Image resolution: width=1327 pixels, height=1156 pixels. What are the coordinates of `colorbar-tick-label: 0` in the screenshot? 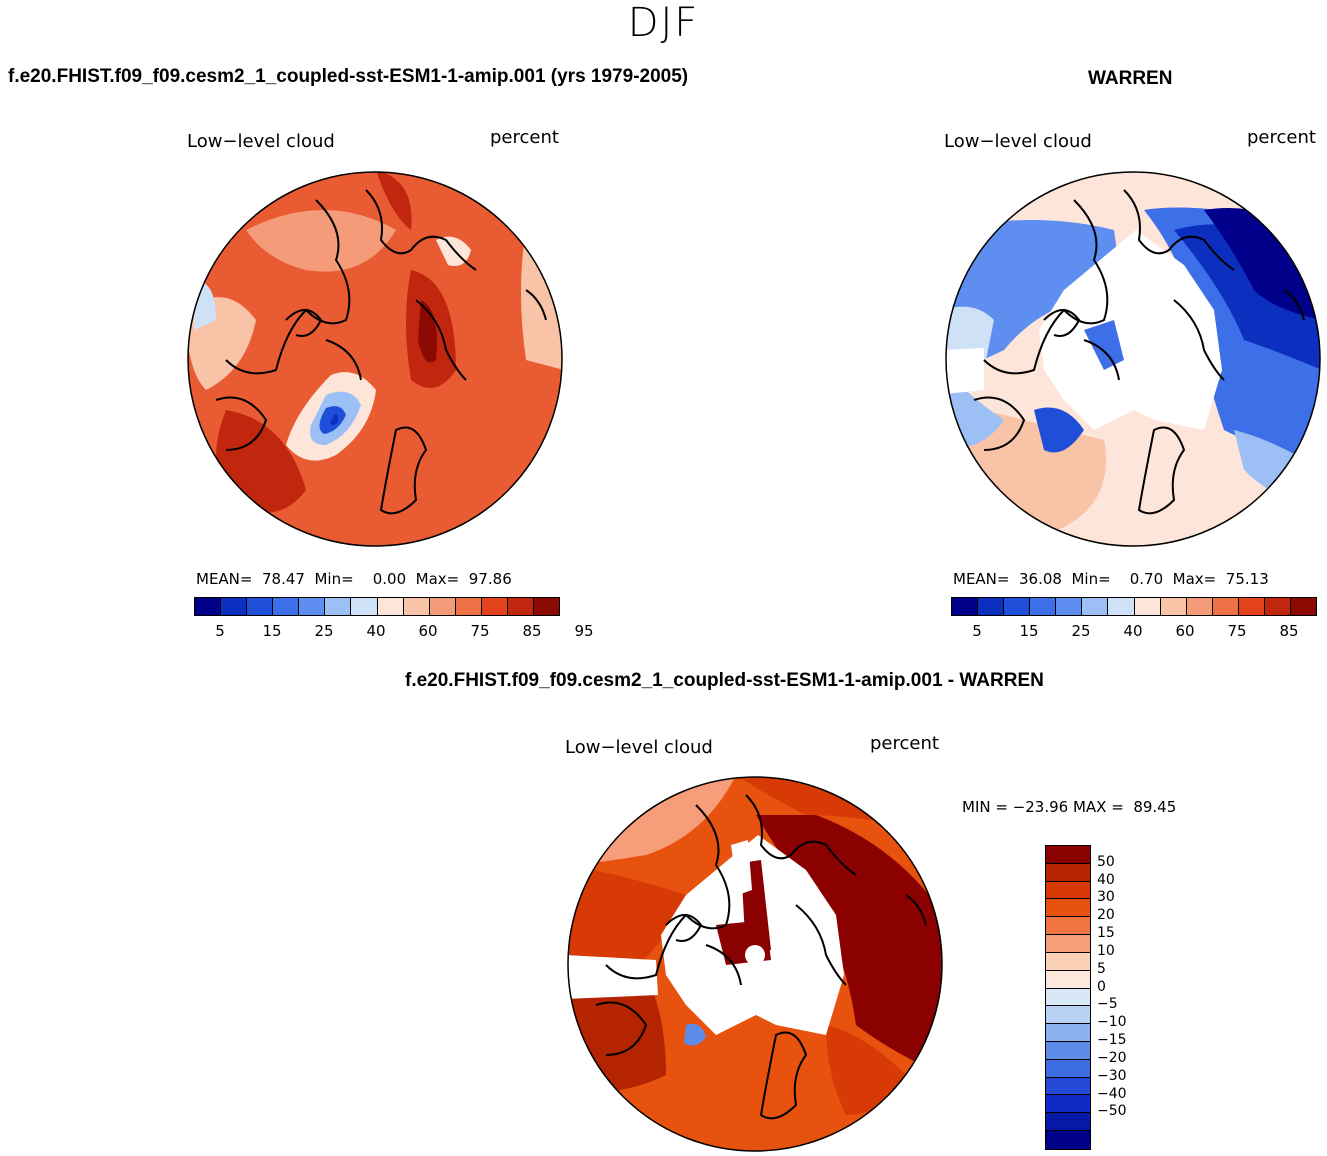 It's located at (1101, 986).